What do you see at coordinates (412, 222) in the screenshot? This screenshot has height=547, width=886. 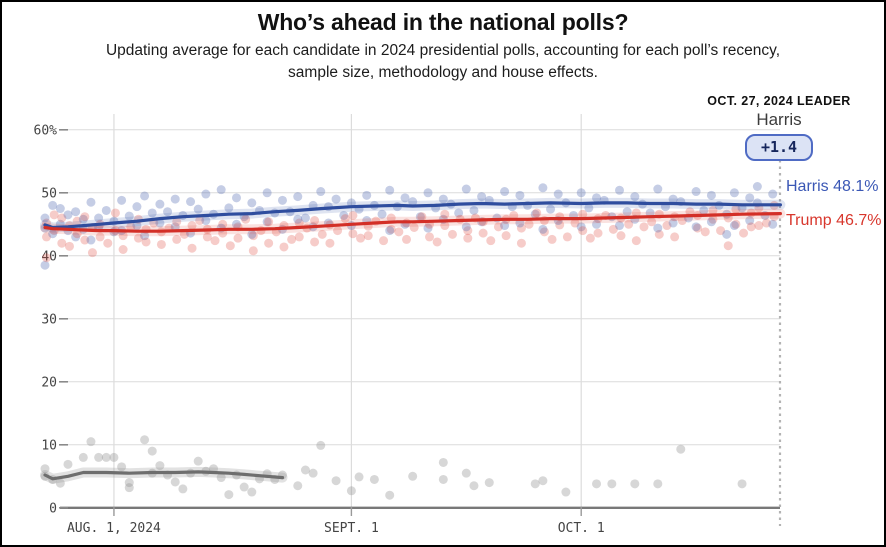 I see `trump-average-line` at bounding box center [412, 222].